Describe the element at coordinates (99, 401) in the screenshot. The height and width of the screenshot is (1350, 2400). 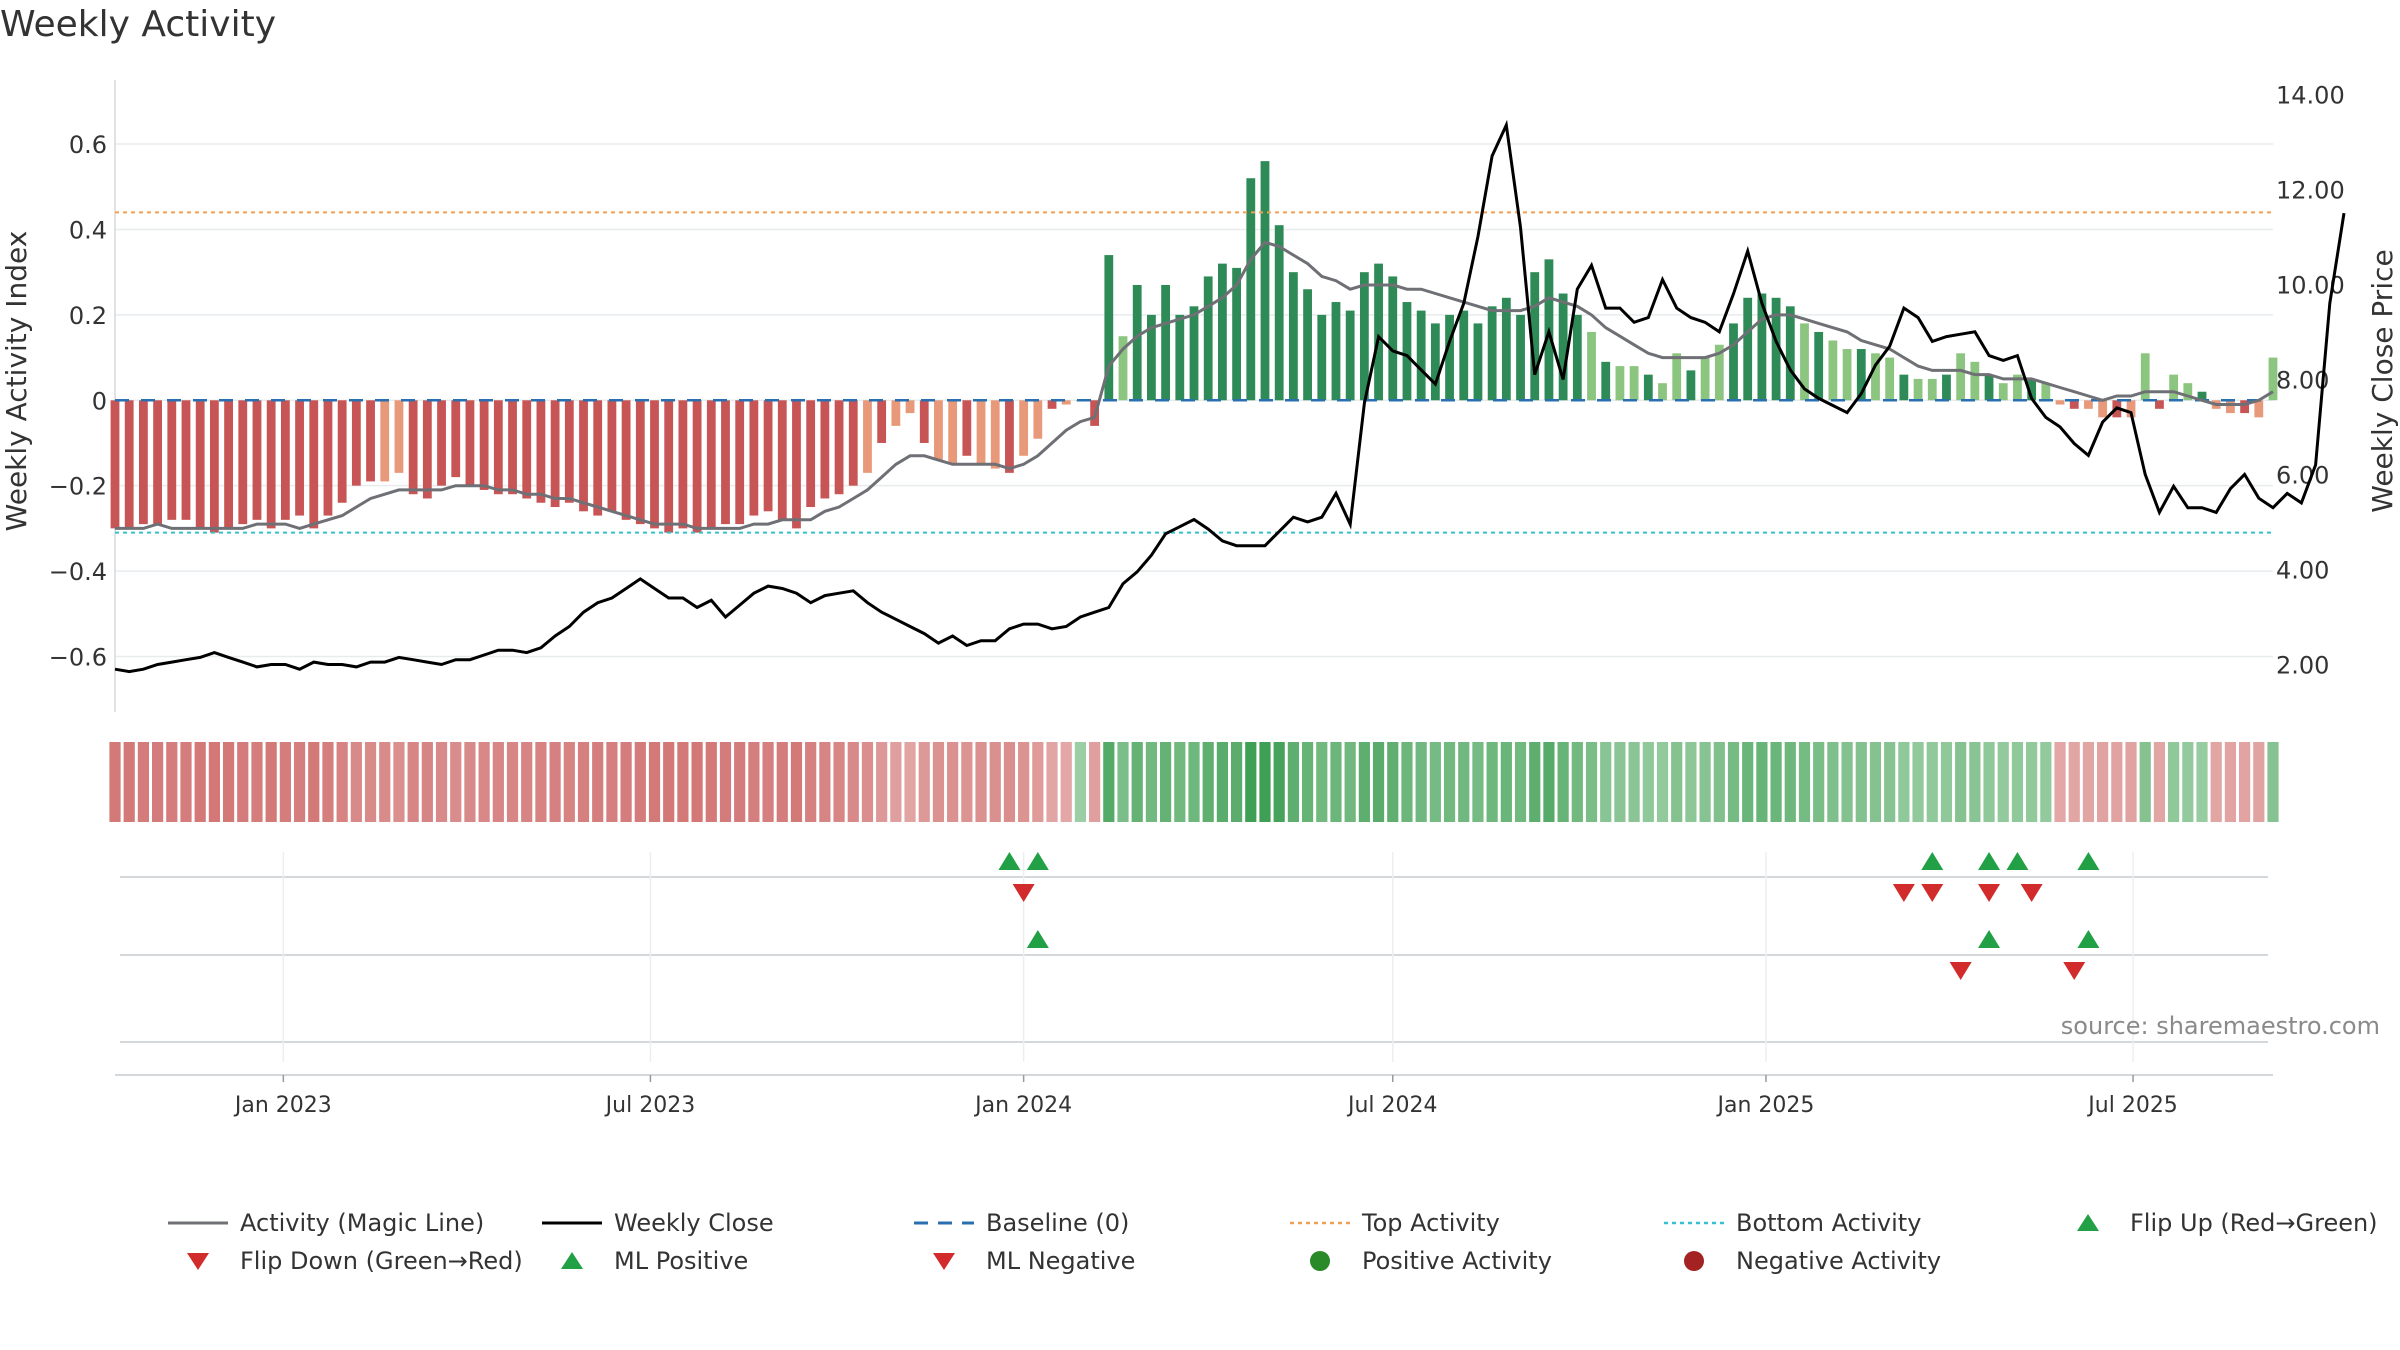
I see `y-tick-label-left: 0` at that location.